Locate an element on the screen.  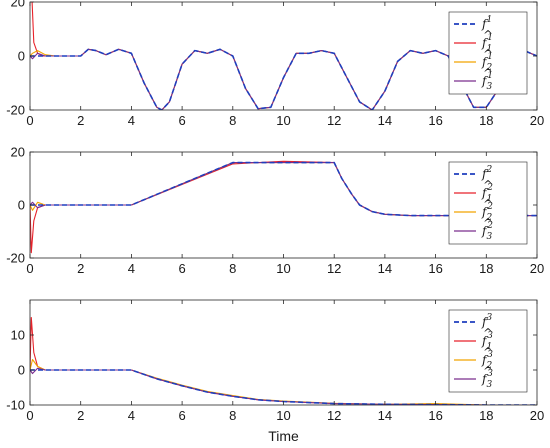
legend-entry-label: f21 is located at coordinates (487, 62).